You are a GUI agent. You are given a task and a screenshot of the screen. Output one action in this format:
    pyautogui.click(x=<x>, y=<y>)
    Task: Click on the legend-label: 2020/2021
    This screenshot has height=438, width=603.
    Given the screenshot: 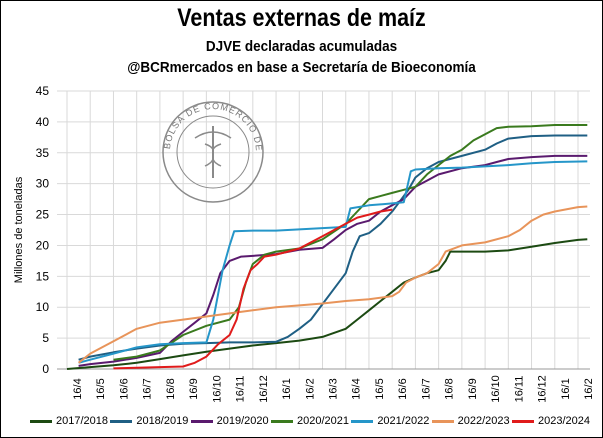 What is the action you would take?
    pyautogui.click(x=322, y=421)
    